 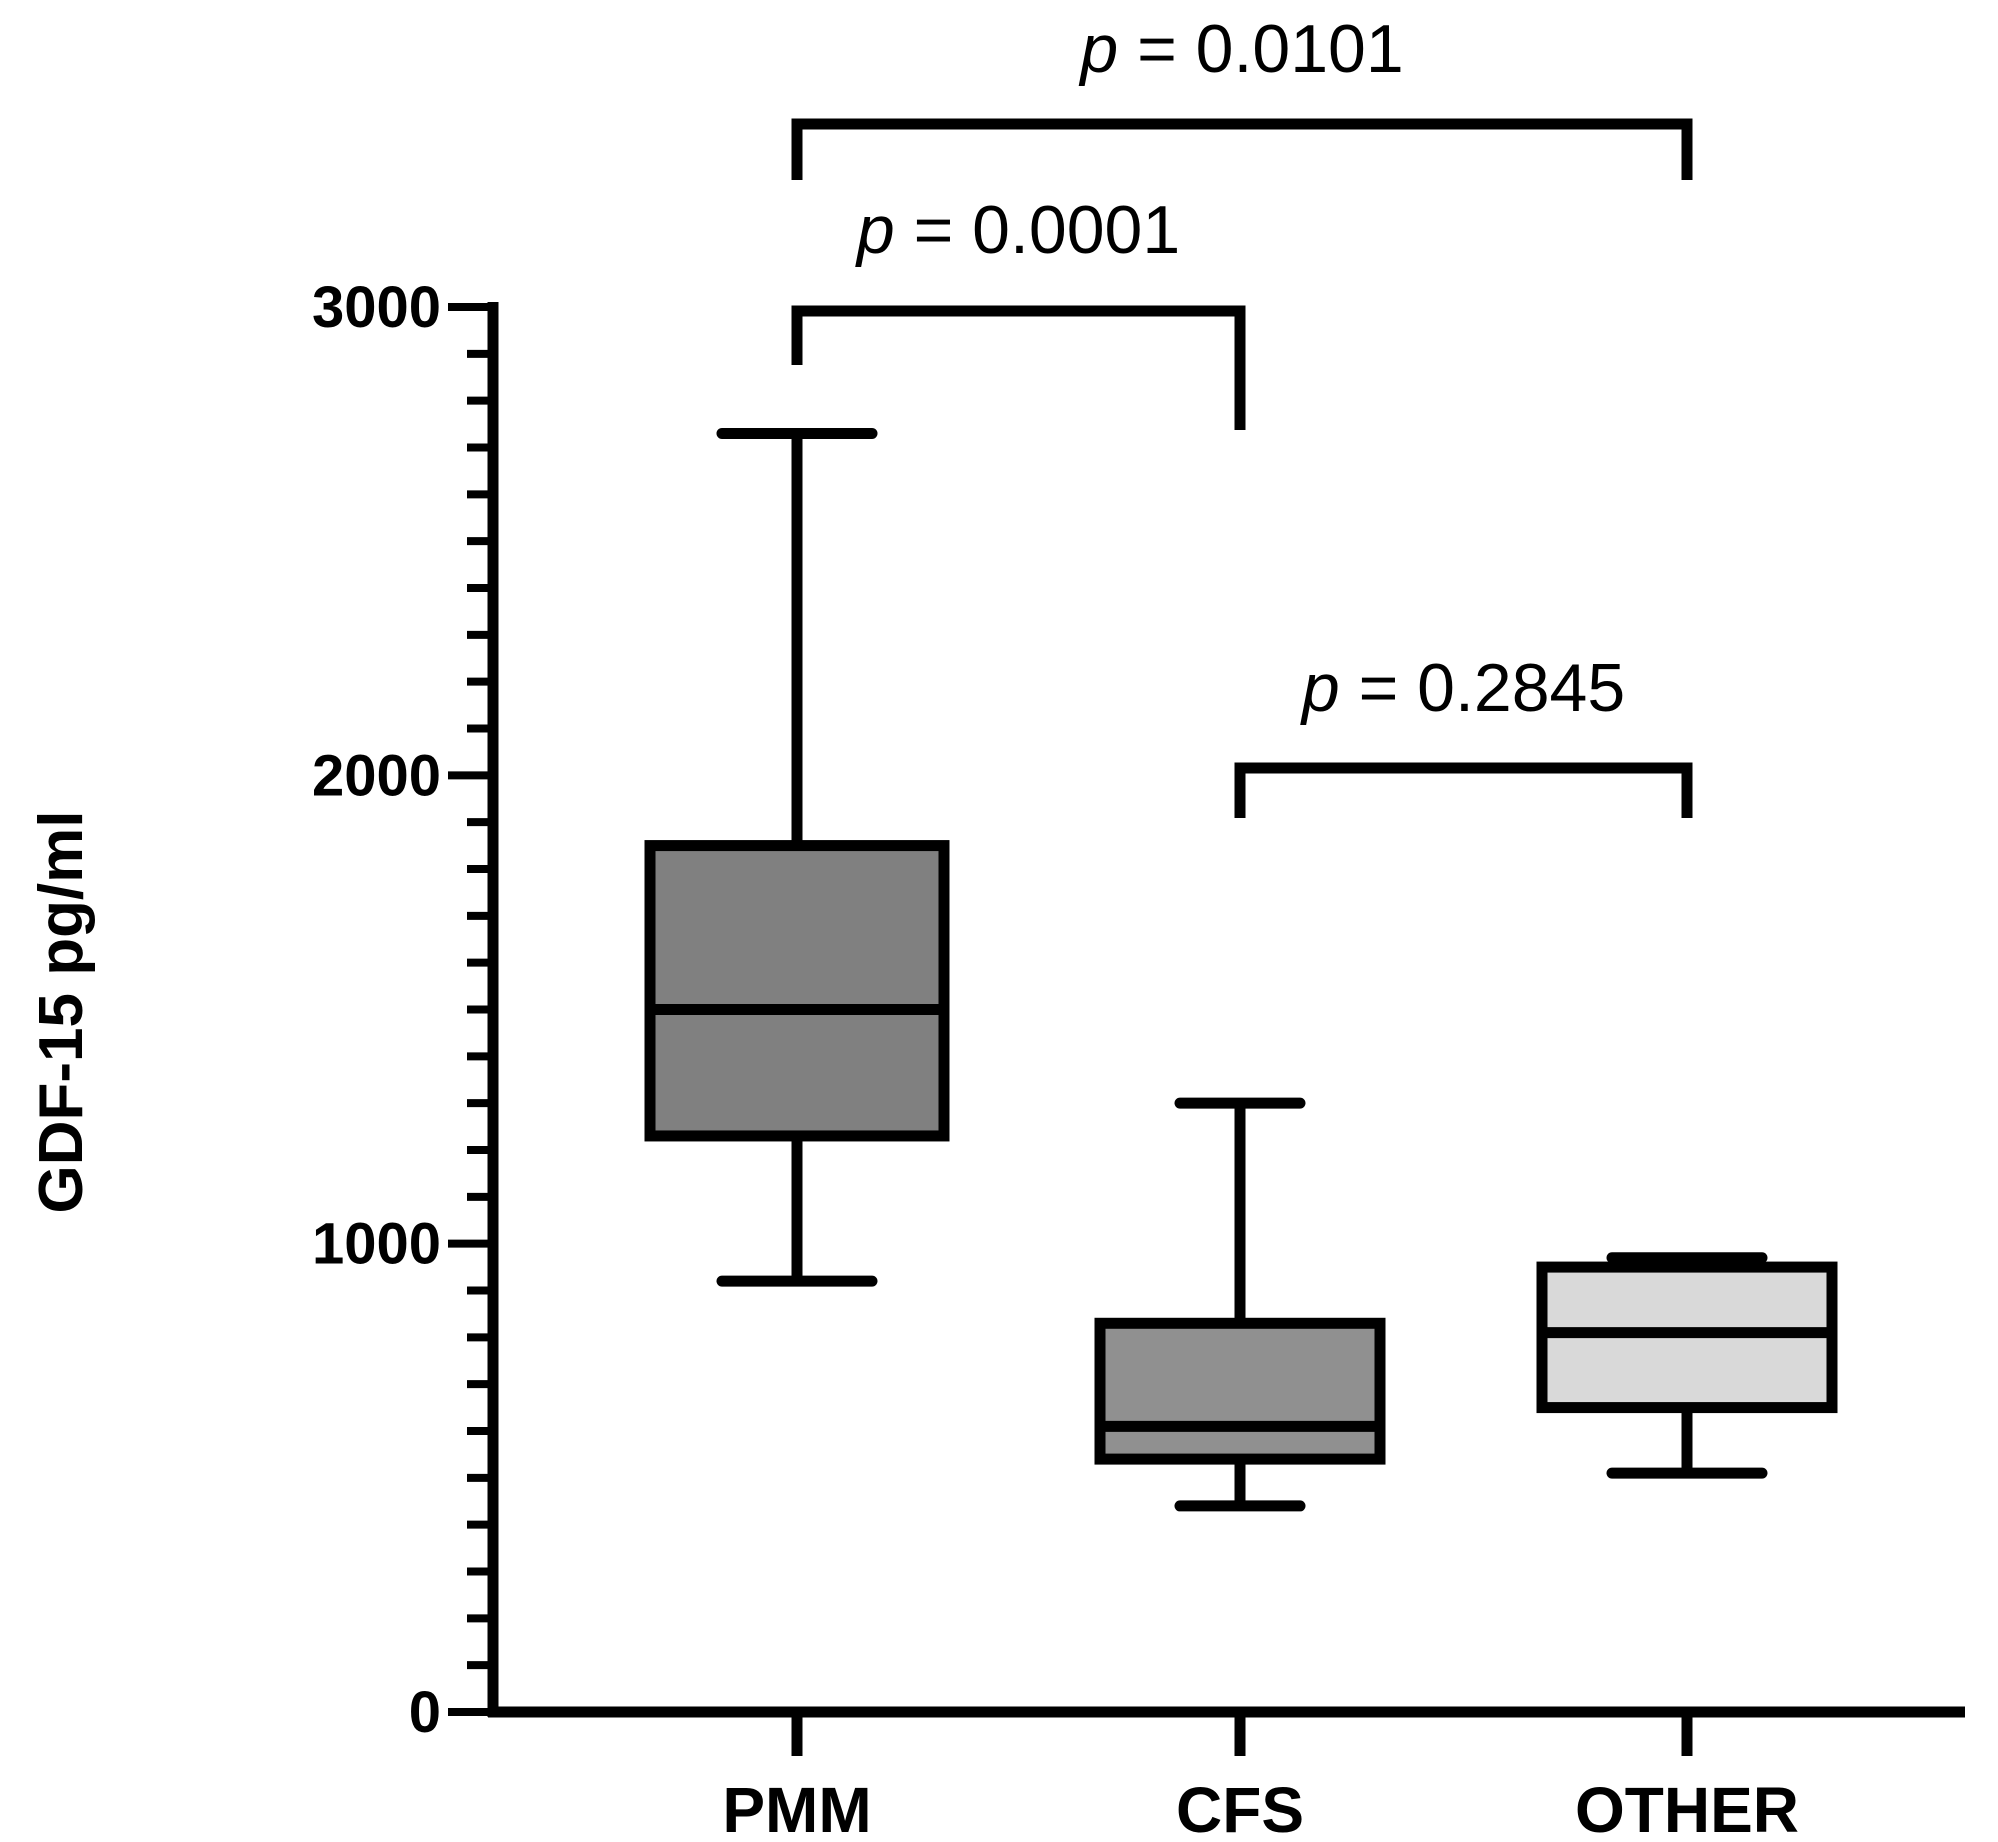 I want to click on x-tick-label-other: OTHER, so click(x=1687, y=1808).